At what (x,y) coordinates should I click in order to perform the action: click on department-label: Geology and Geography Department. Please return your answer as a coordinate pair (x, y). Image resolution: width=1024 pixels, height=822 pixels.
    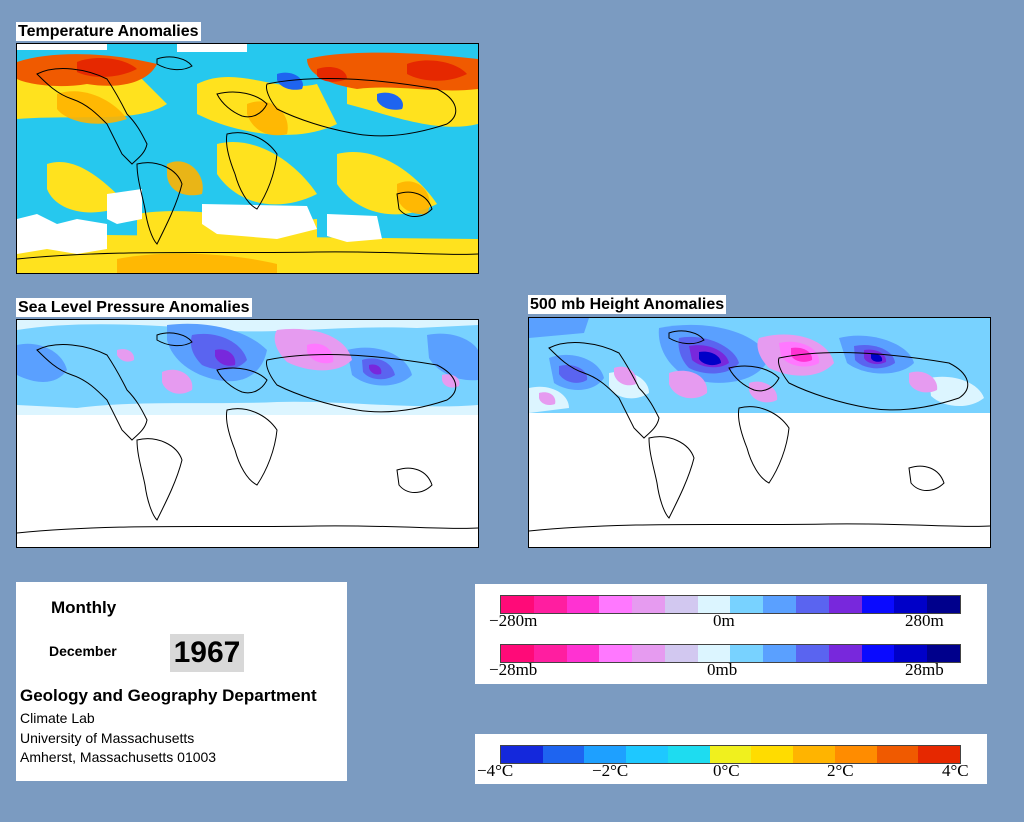
    Looking at the image, I should click on (168, 695).